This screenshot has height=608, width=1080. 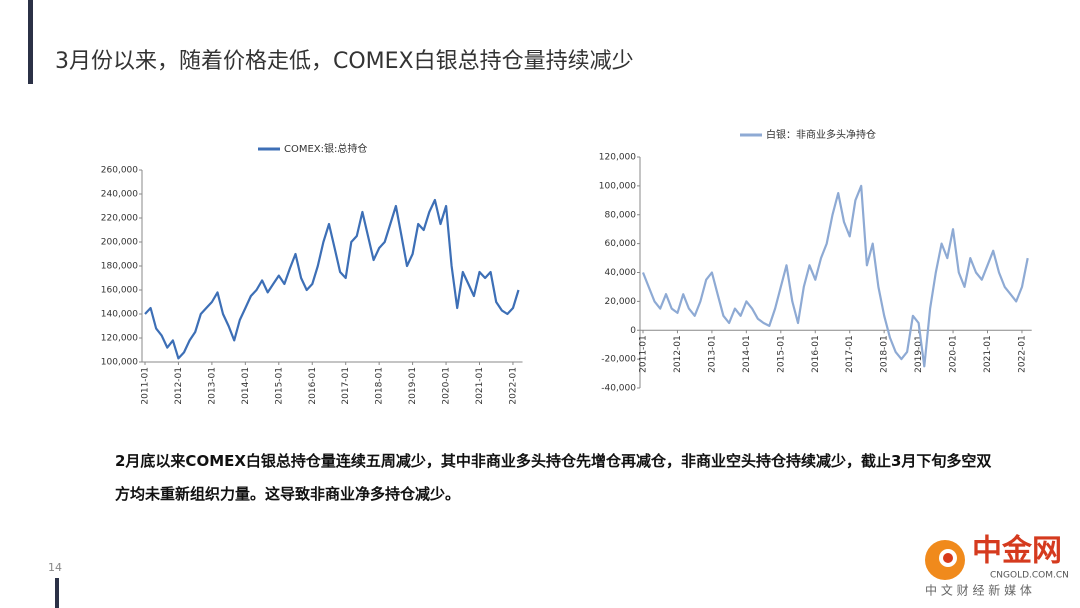 I want to click on logo: 中金网 CNGOLD.COM.CN 中 文 财 经 新 媒 体, so click(x=997, y=566).